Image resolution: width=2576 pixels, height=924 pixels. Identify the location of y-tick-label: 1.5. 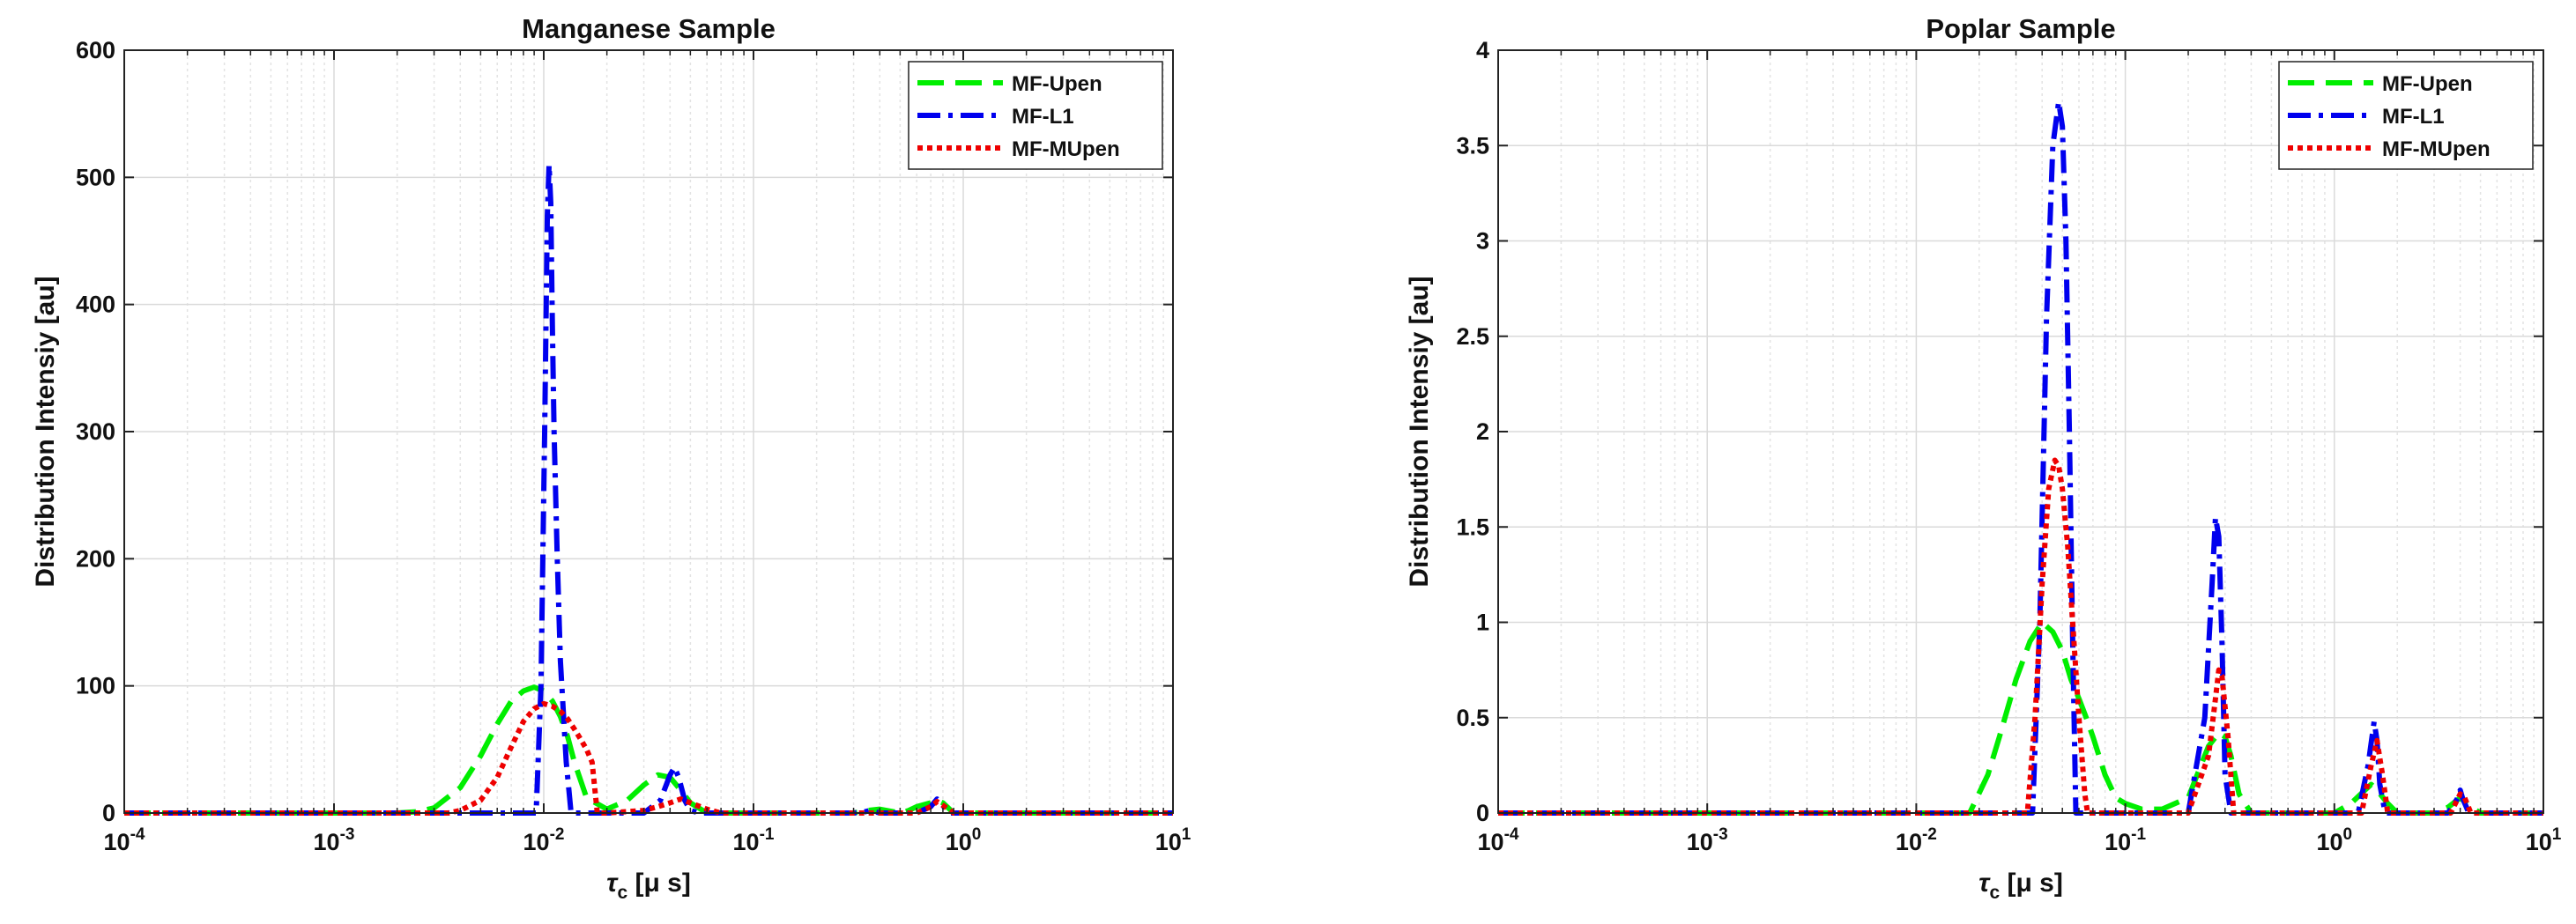
(1472, 527).